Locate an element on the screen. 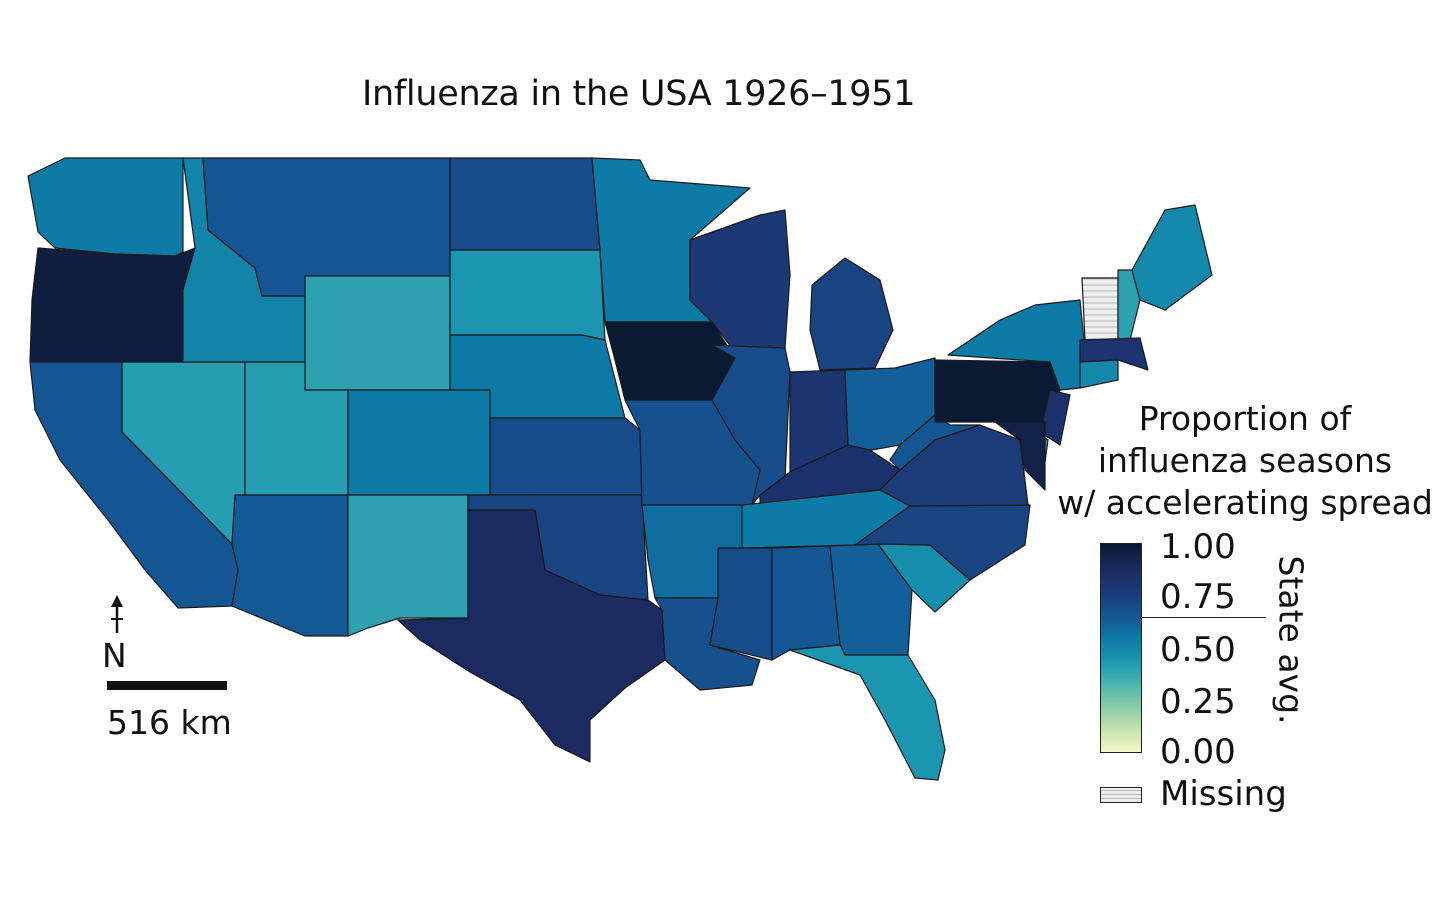 This screenshot has height=903, width=1440. state-NM is located at coordinates (408, 565).